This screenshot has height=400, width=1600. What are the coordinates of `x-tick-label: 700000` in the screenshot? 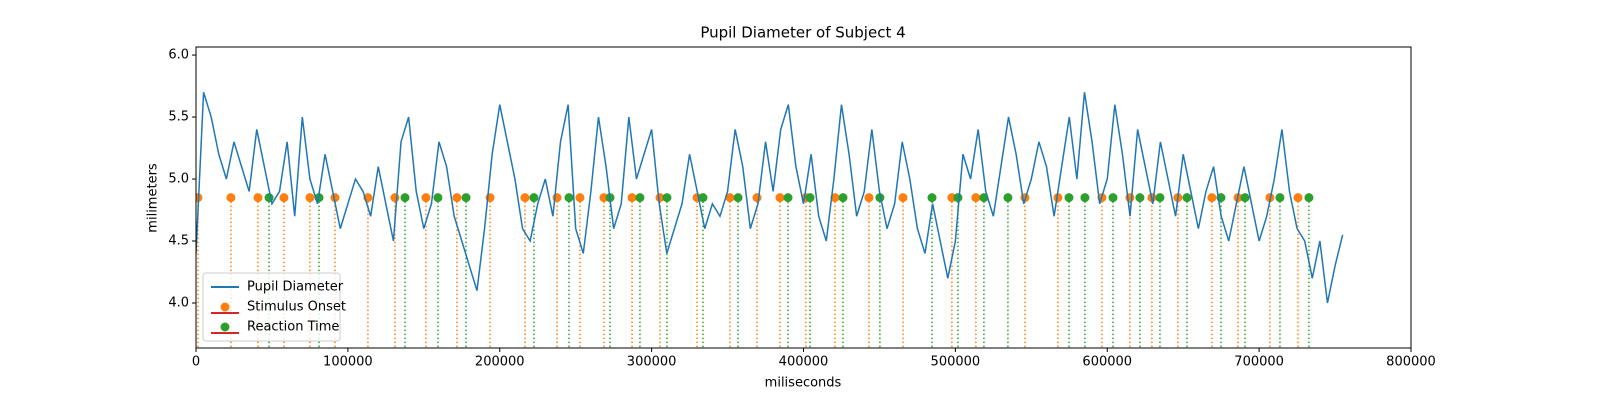 It's located at (1259, 362).